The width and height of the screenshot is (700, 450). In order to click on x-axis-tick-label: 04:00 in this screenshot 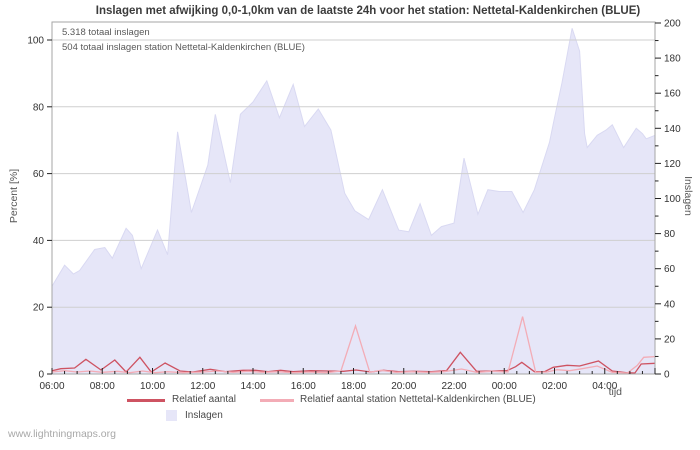, I will do `click(604, 386)`.